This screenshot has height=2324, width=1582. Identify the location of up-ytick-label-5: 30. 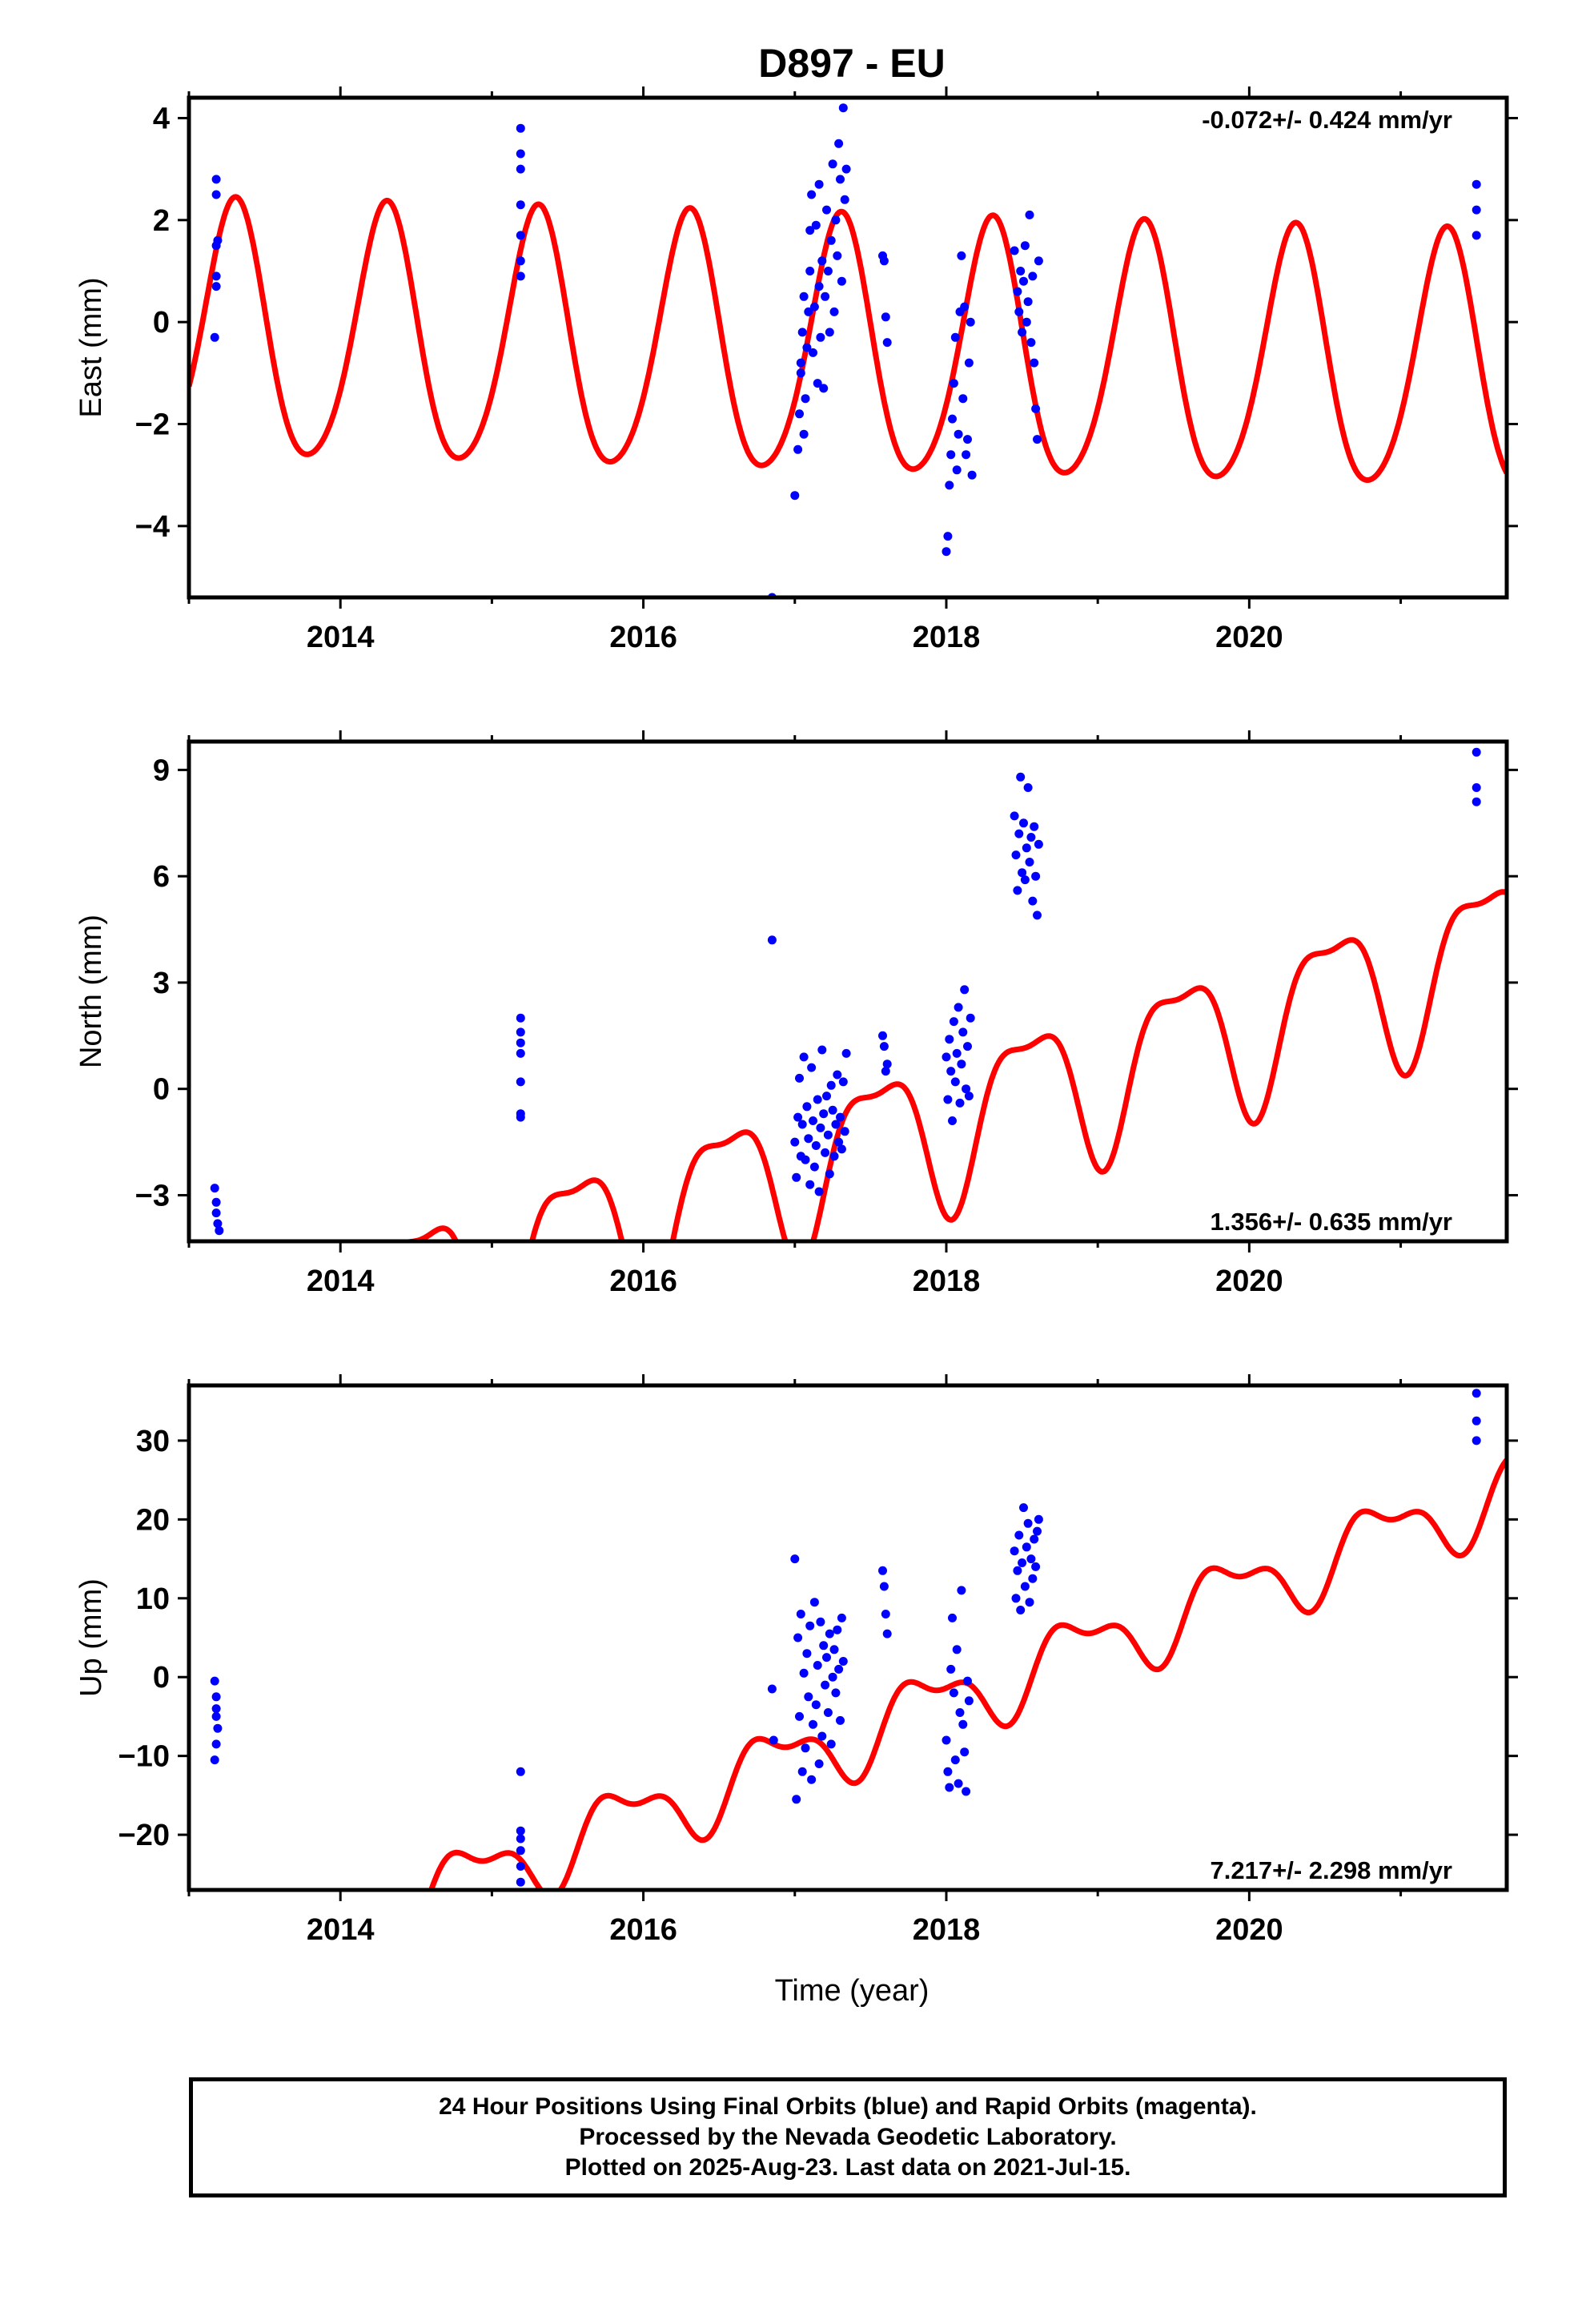
(153, 1441).